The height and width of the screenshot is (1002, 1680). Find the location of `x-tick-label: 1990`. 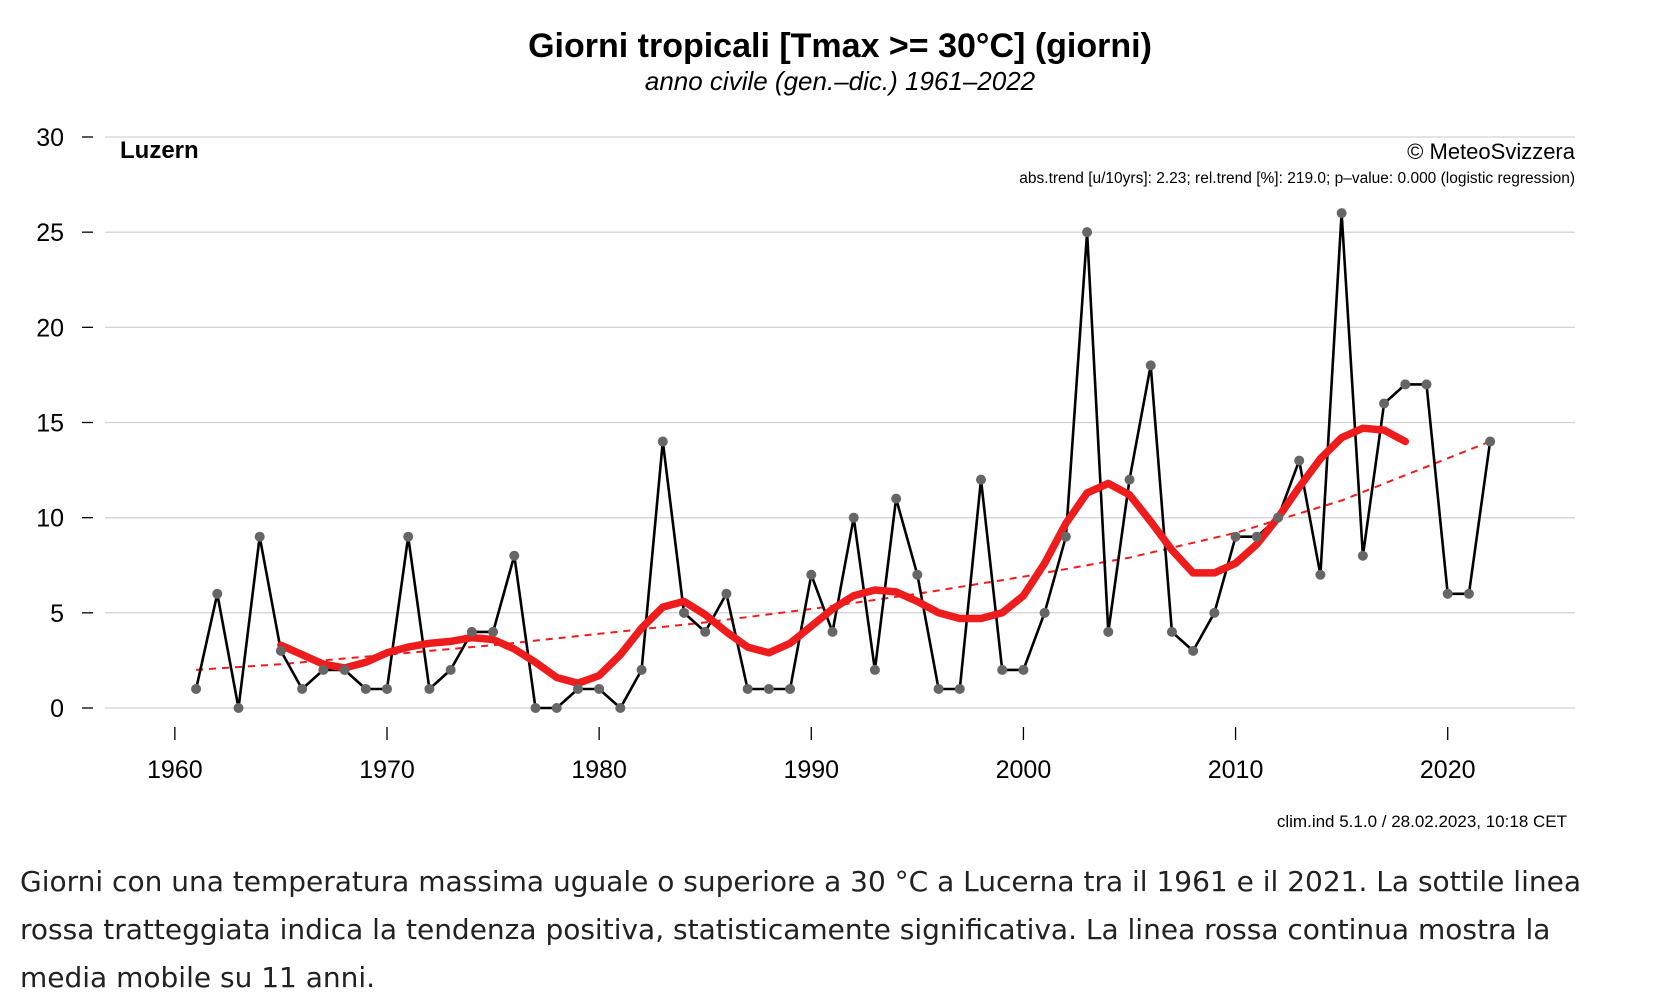

x-tick-label: 1990 is located at coordinates (811, 770).